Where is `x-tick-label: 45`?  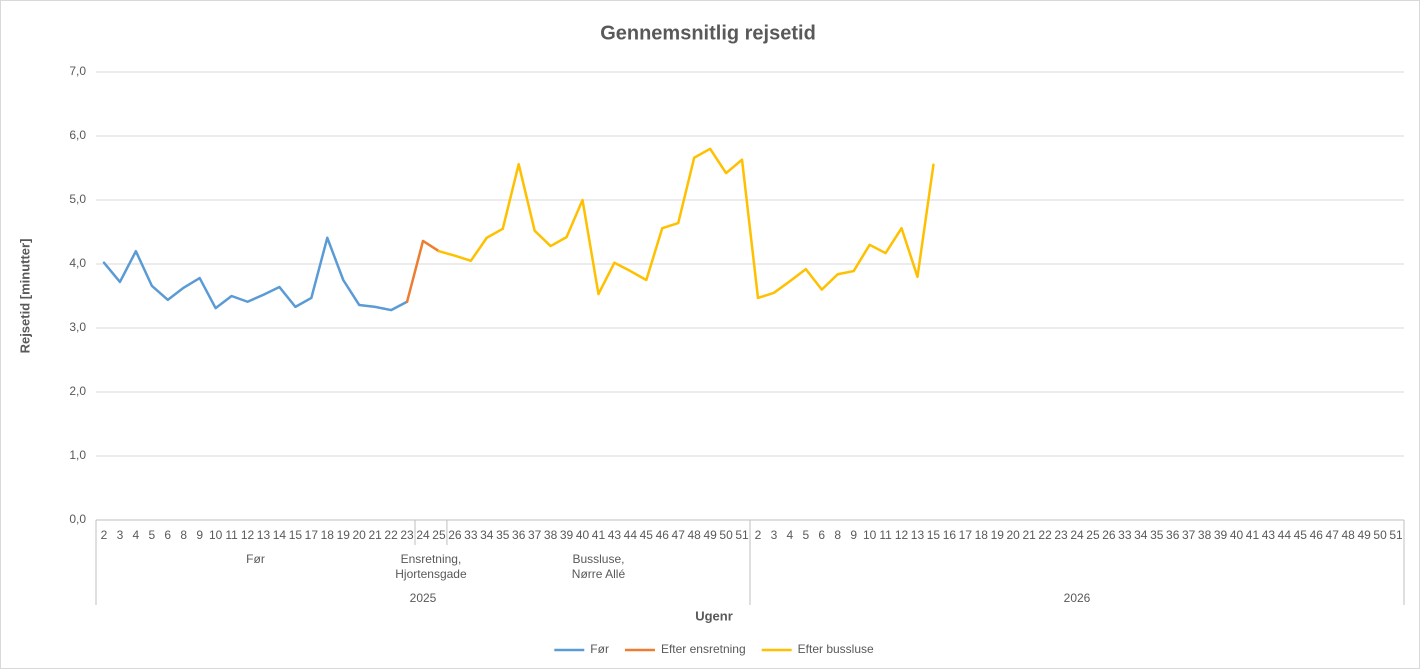
x-tick-label: 45 is located at coordinates (1301, 535).